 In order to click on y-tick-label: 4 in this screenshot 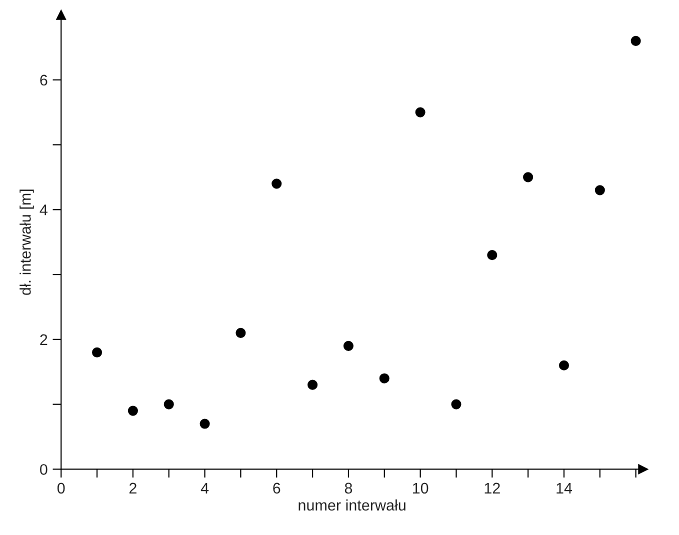, I will do `click(44, 210)`.